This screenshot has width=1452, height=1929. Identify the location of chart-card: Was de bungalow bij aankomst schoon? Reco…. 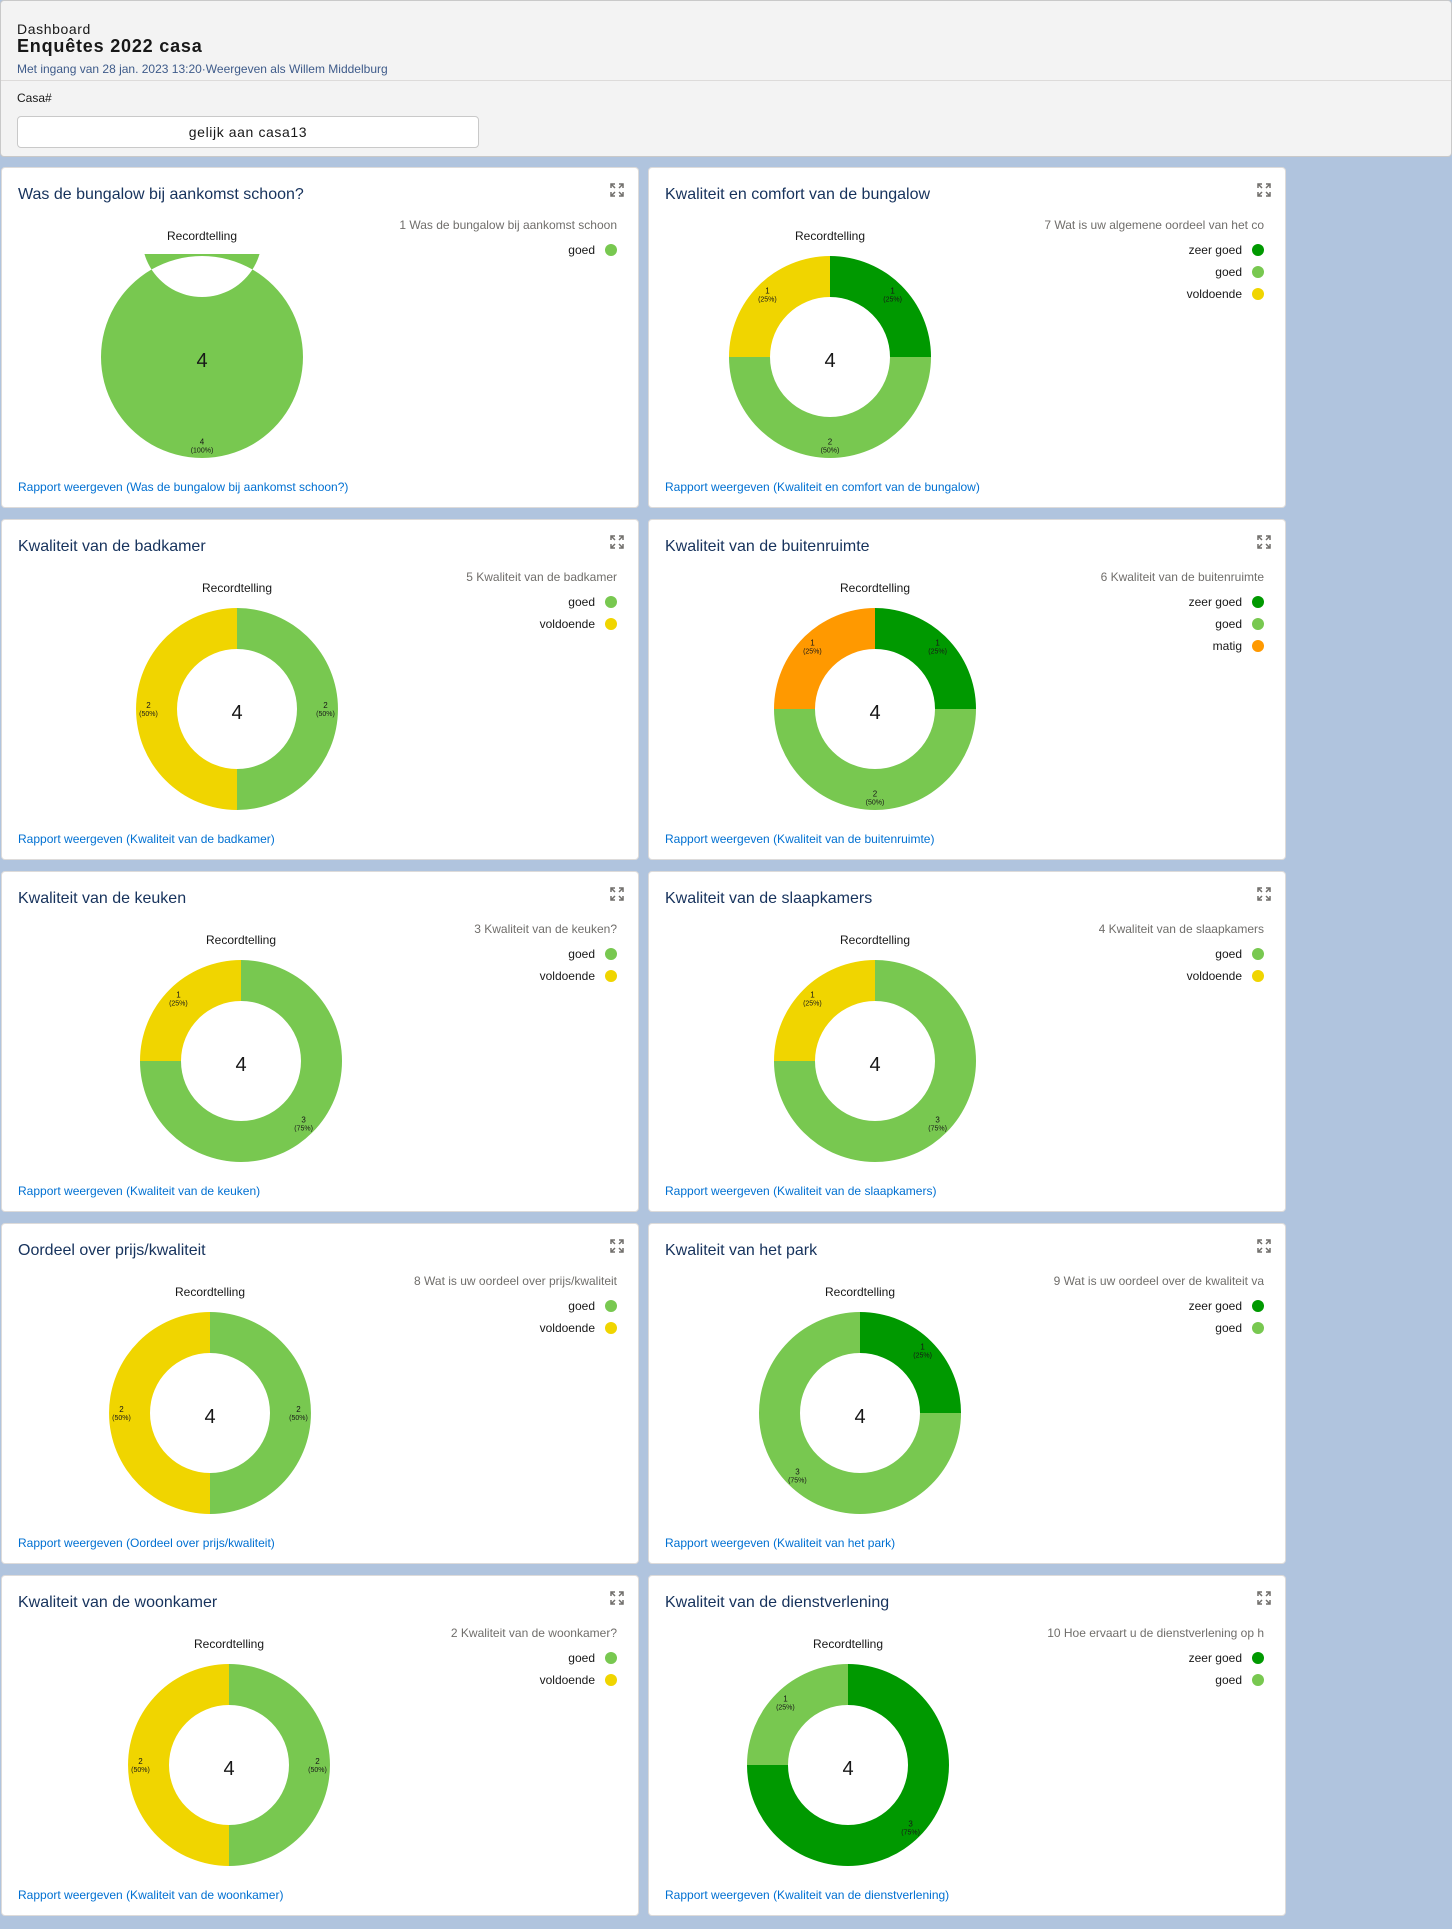
(320, 337).